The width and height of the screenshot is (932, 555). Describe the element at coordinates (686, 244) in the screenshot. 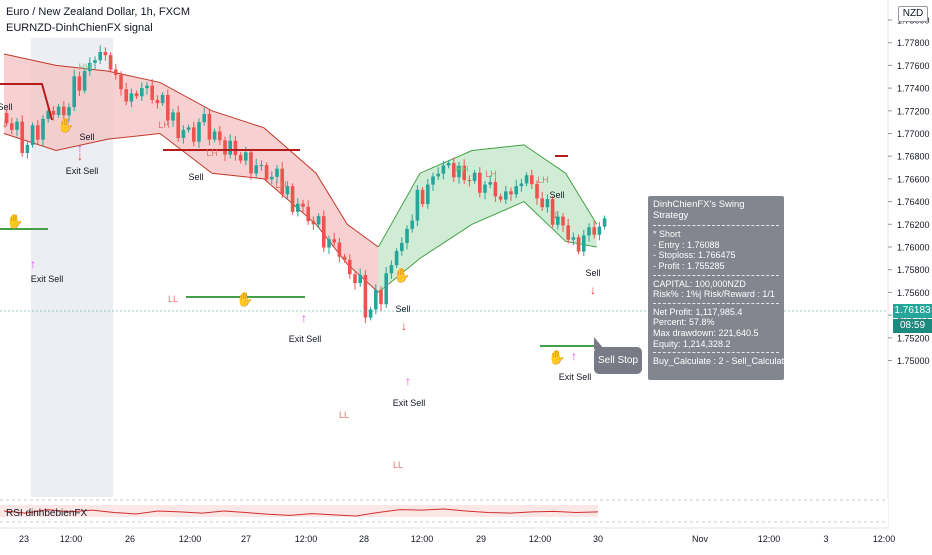

I see `entry-value: - Entry : 1.76088` at that location.